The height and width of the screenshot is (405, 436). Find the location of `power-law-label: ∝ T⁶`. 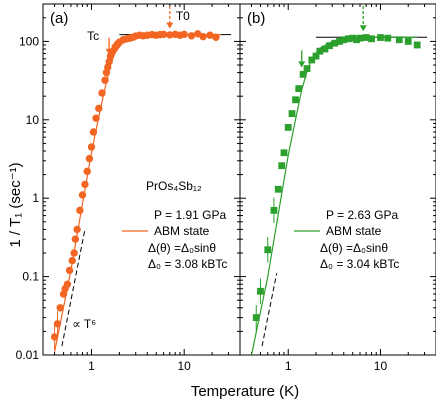

power-law-label: ∝ T⁶ is located at coordinates (84, 324).